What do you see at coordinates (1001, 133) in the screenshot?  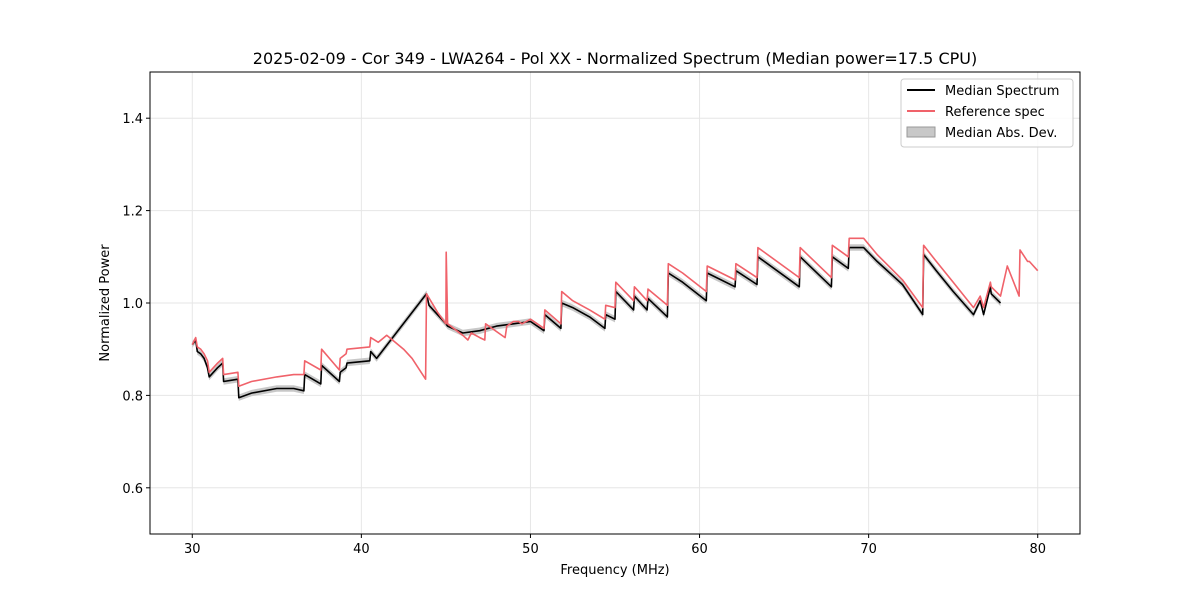 I see `legend-label-mad: Median Abs. Dev.` at bounding box center [1001, 133].